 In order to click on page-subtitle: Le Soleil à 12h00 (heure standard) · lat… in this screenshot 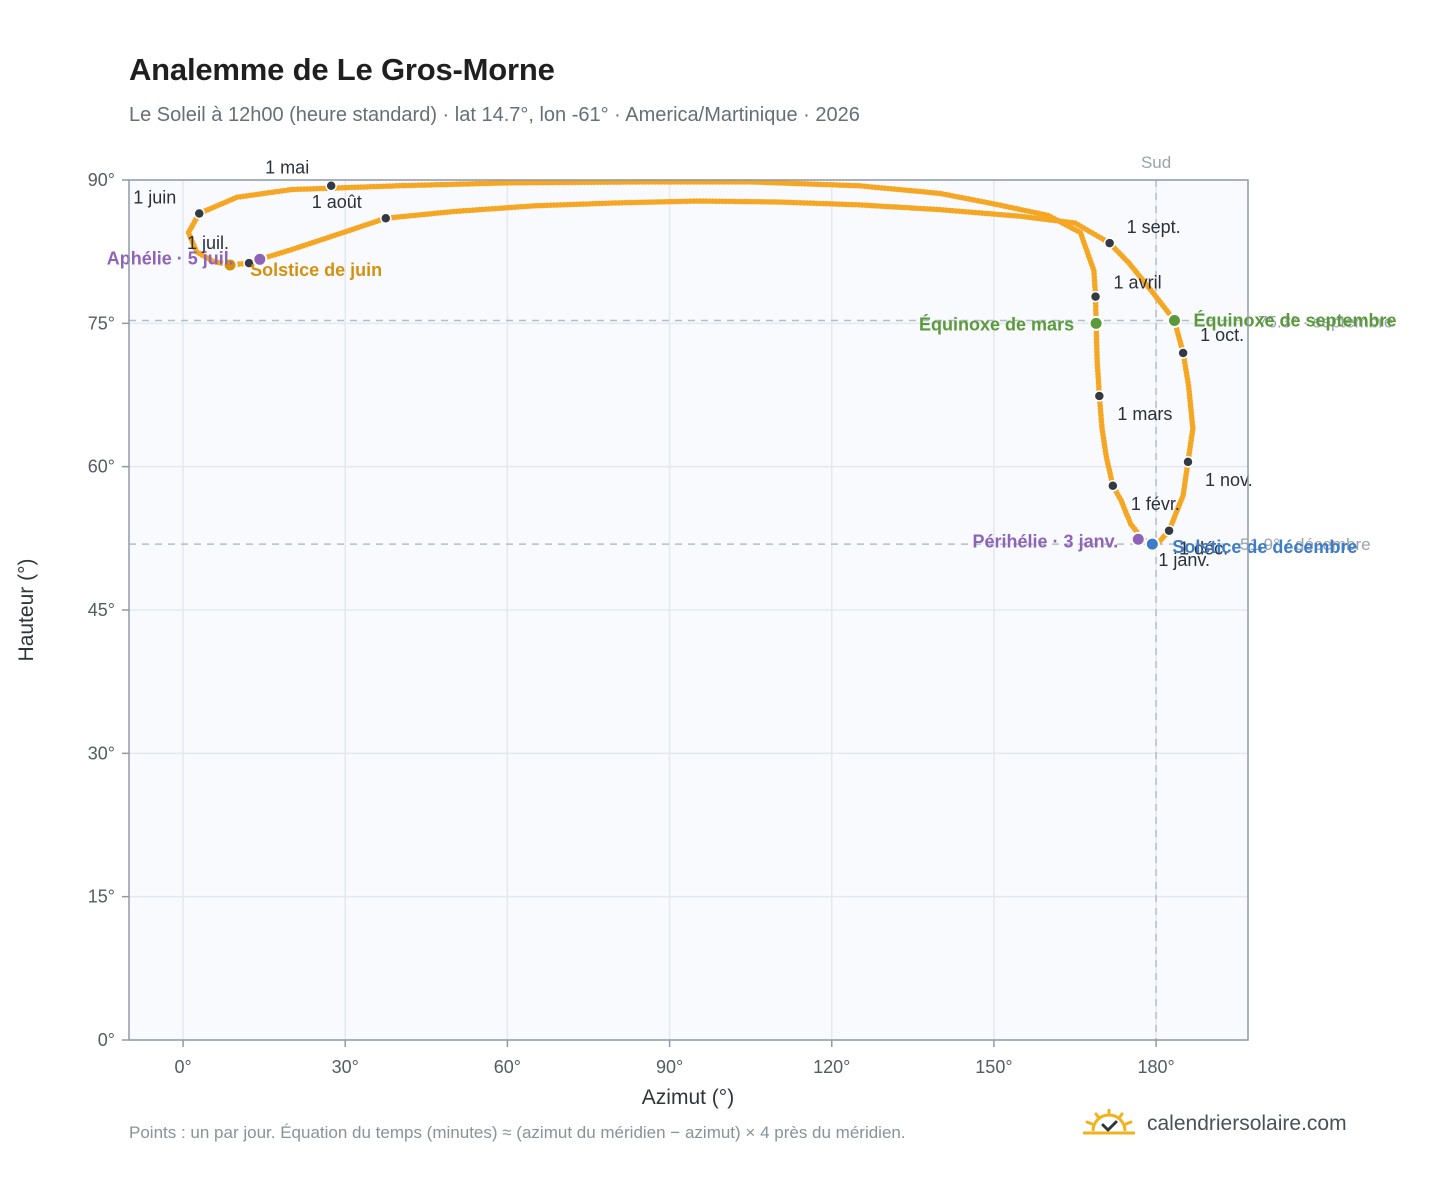, I will do `click(494, 115)`.